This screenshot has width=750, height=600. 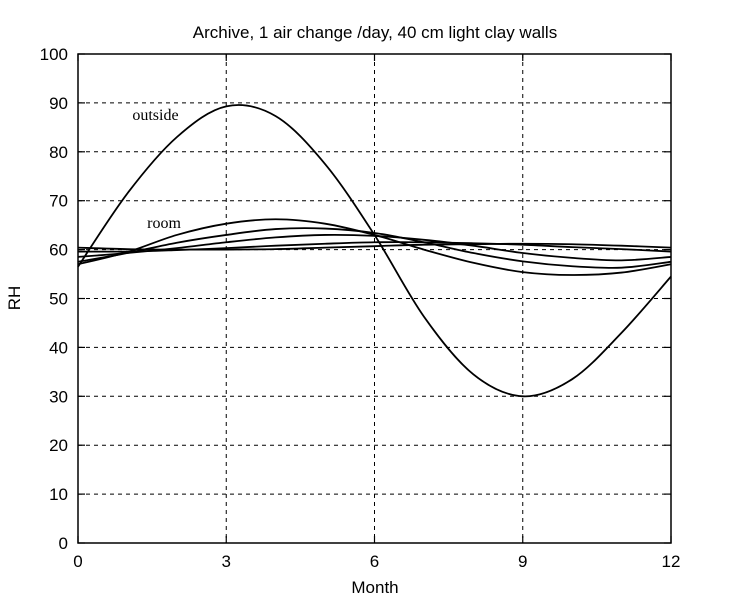 I want to click on x-tick-label: 0, so click(x=77, y=561).